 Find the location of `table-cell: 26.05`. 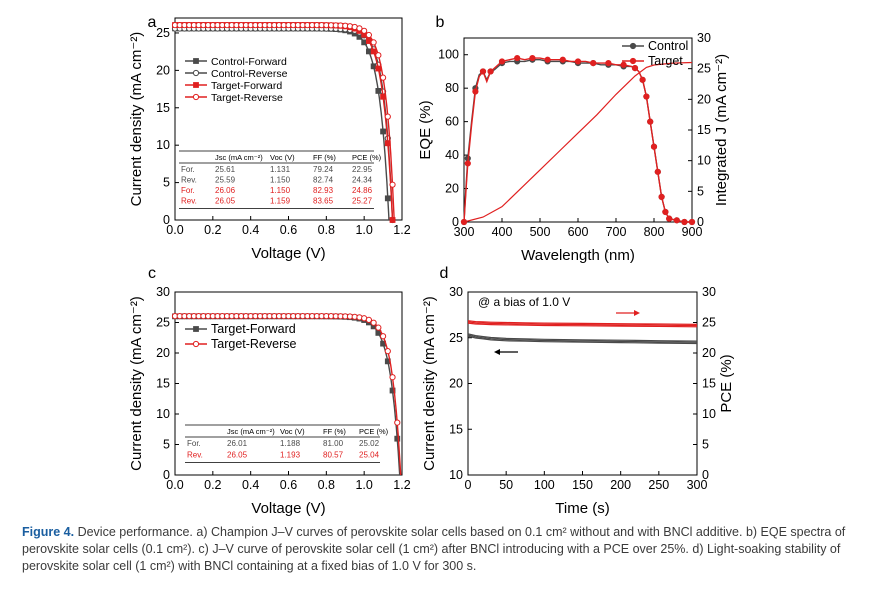

table-cell: 26.05 is located at coordinates (225, 201).